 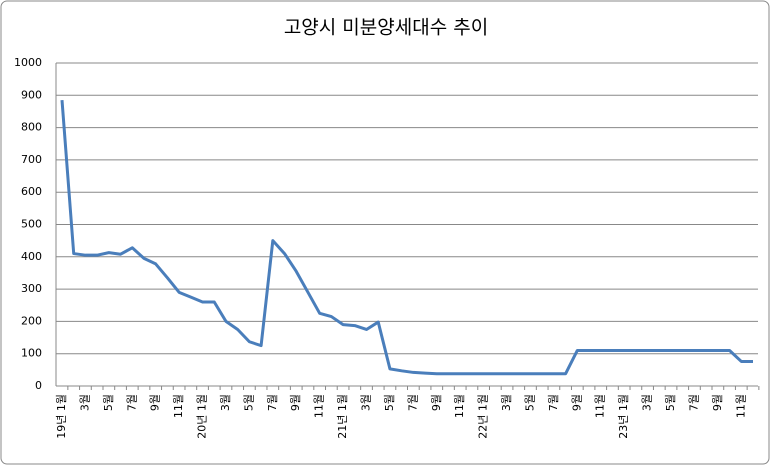 What do you see at coordinates (31, 224) in the screenshot?
I see `y-tick-label: 500` at bounding box center [31, 224].